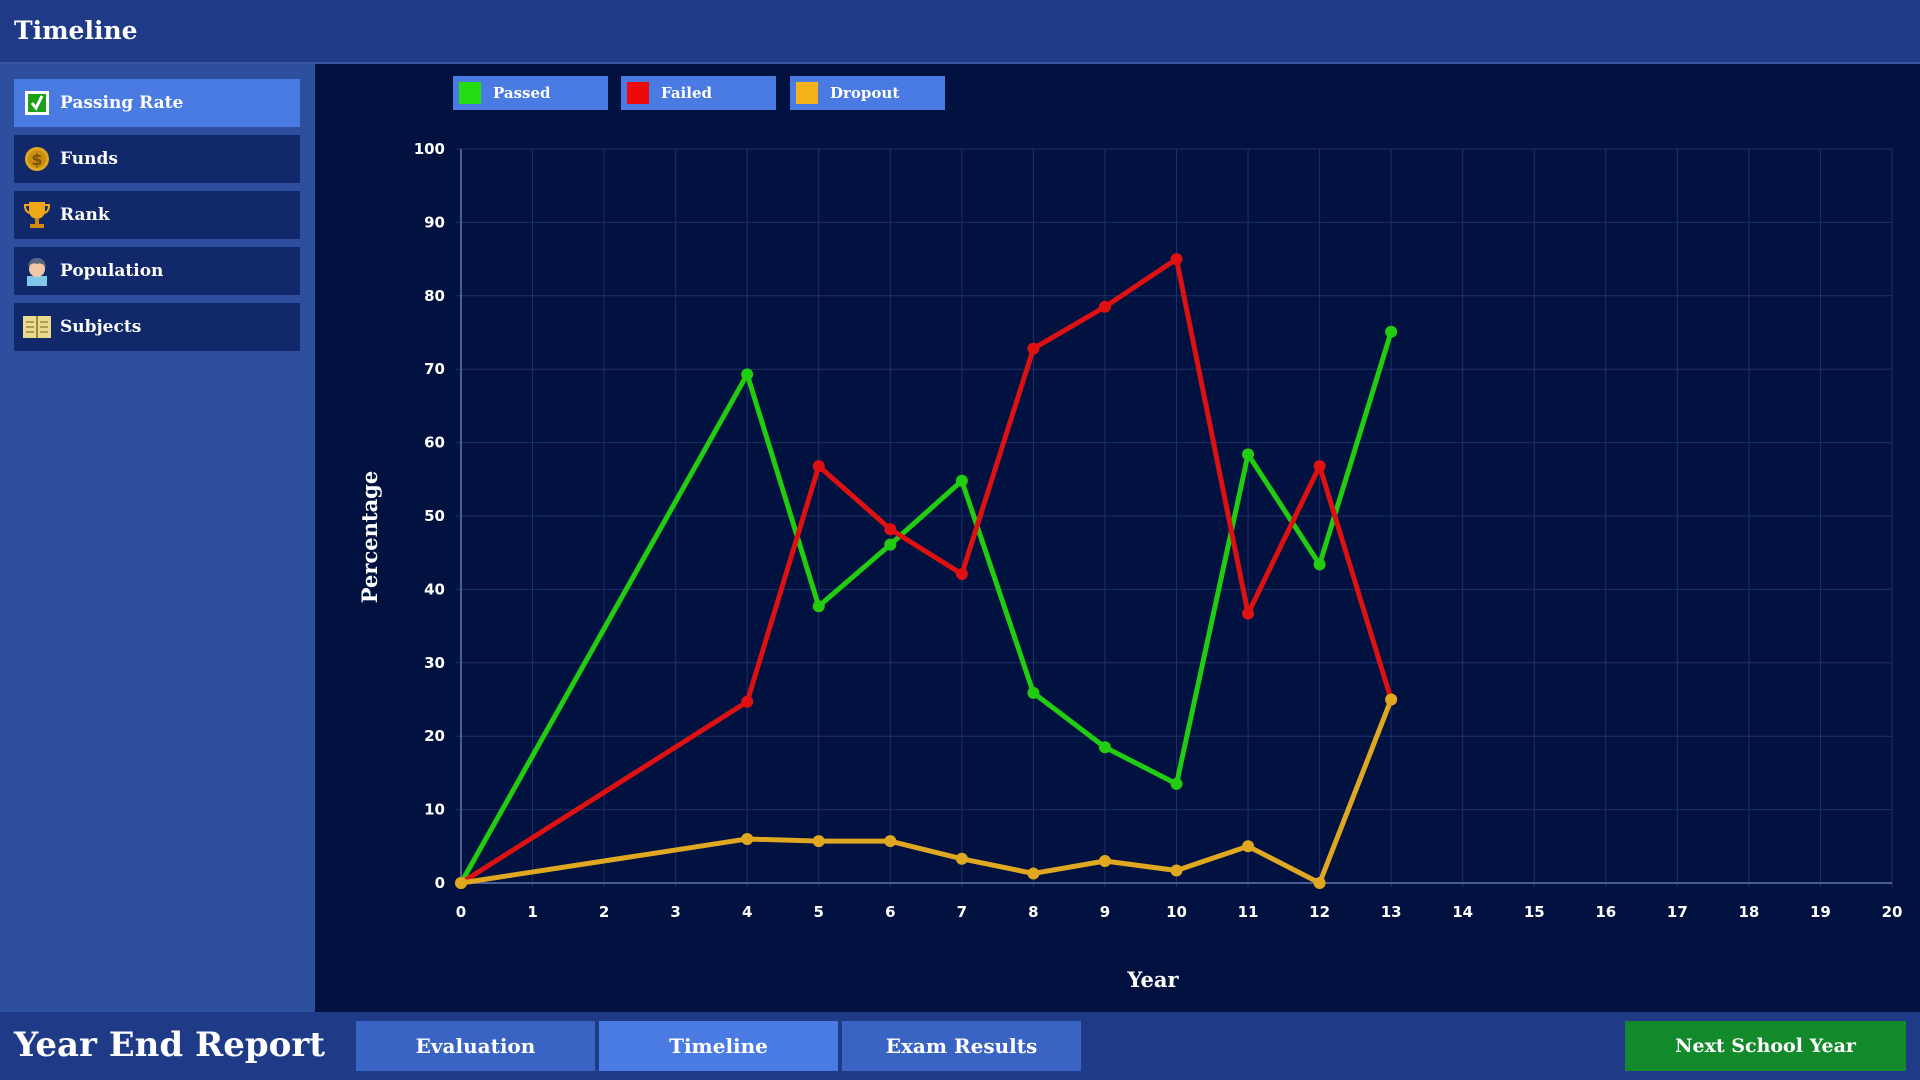 The image size is (1920, 1080). What do you see at coordinates (522, 93) in the screenshot?
I see `legend-label: Passed` at bounding box center [522, 93].